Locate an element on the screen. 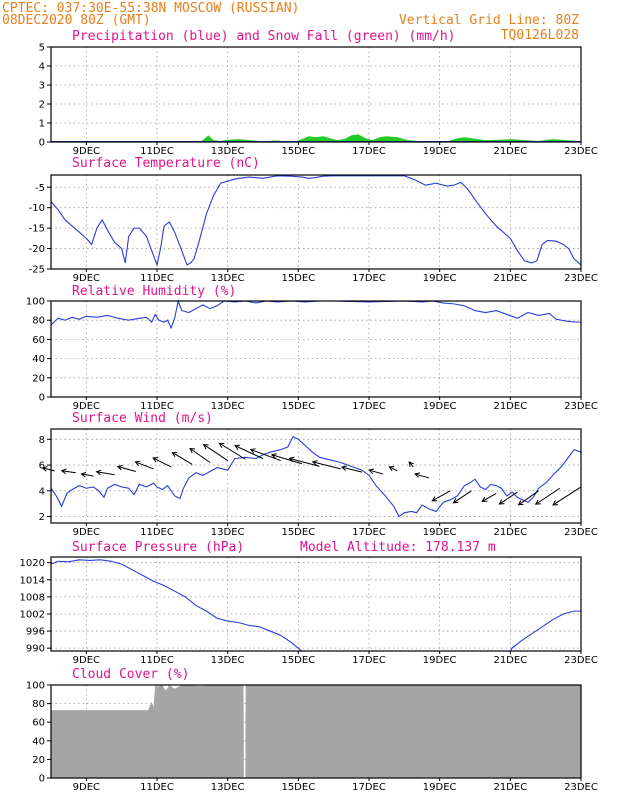 This screenshot has height=800, width=618. humidity-xtick-label: 13DEC is located at coordinates (228, 406).